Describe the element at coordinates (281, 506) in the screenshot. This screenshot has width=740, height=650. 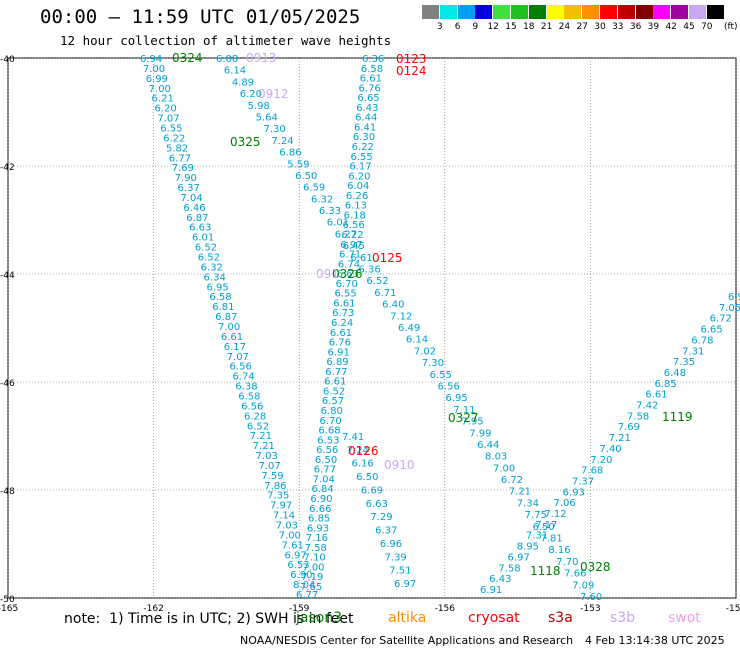
I see `track-a-value: 7.97` at that location.